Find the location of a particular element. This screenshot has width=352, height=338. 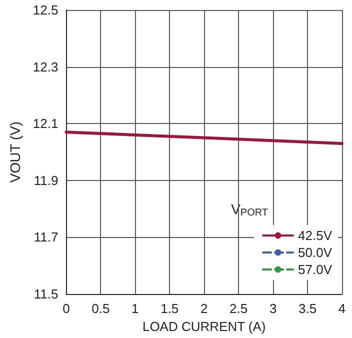

x-tick-label: 1 is located at coordinates (135, 308).